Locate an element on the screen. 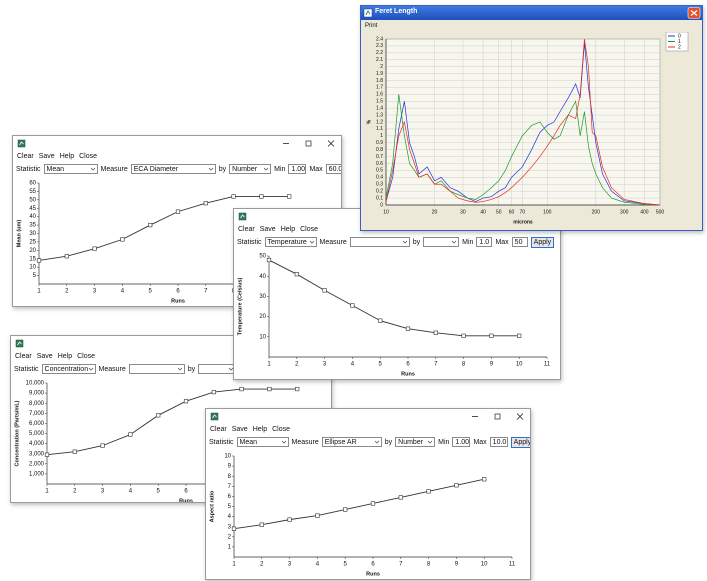  text-input: 50 is located at coordinates (519, 242).